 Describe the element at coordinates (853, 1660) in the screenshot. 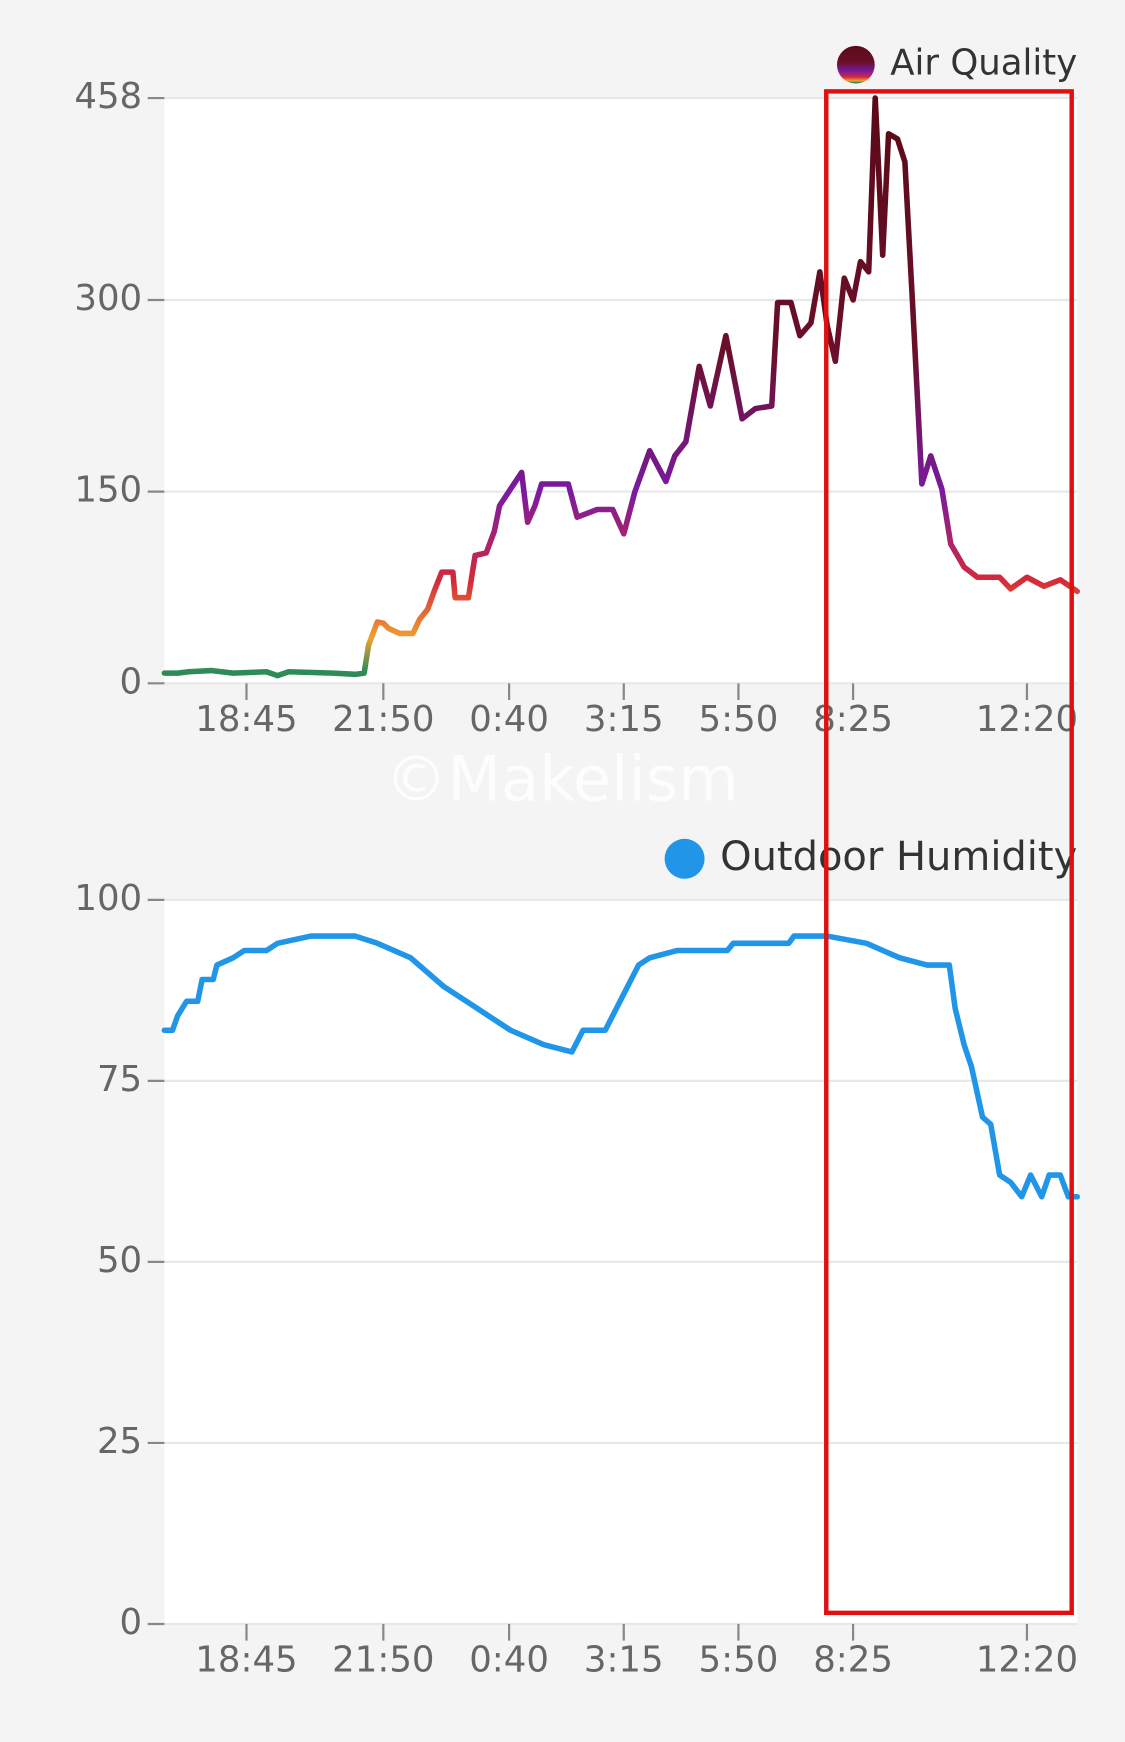

I see `x-tick-label: 8:25` at that location.